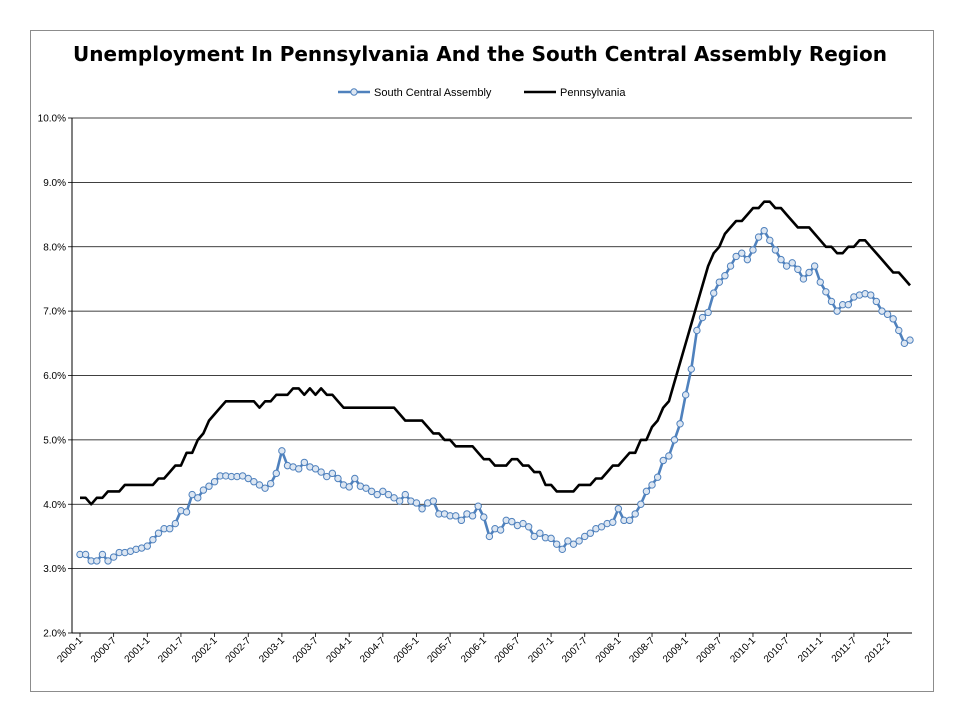  I want to click on x-tick-label: 2005-7, so click(440, 650).